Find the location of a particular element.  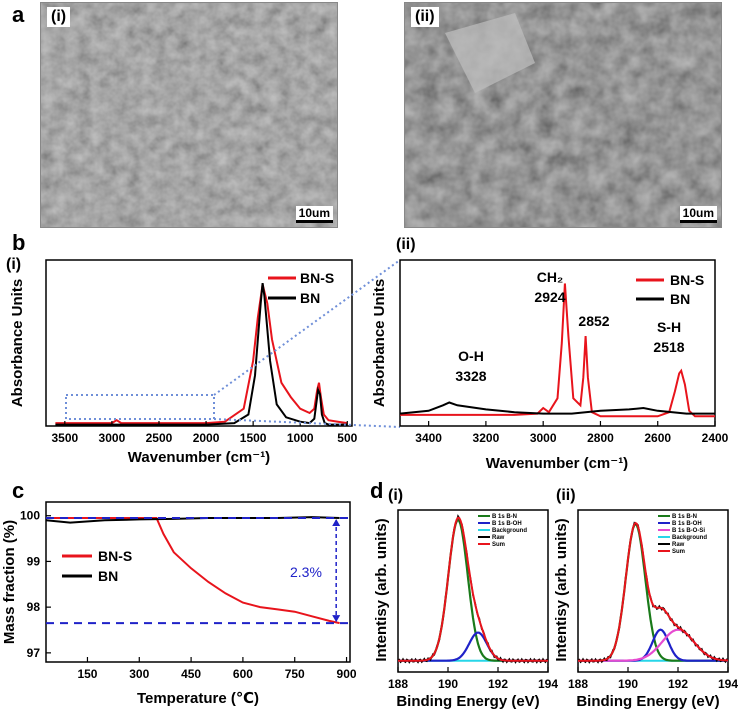

d1-xlabel: Binding Energy (eV) is located at coordinates (467, 701).